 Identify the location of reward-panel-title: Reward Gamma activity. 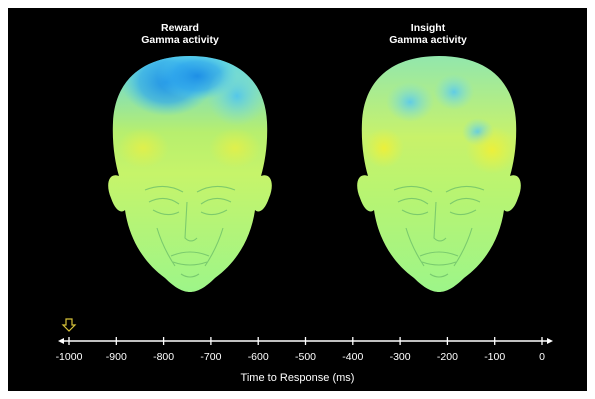
(180, 34).